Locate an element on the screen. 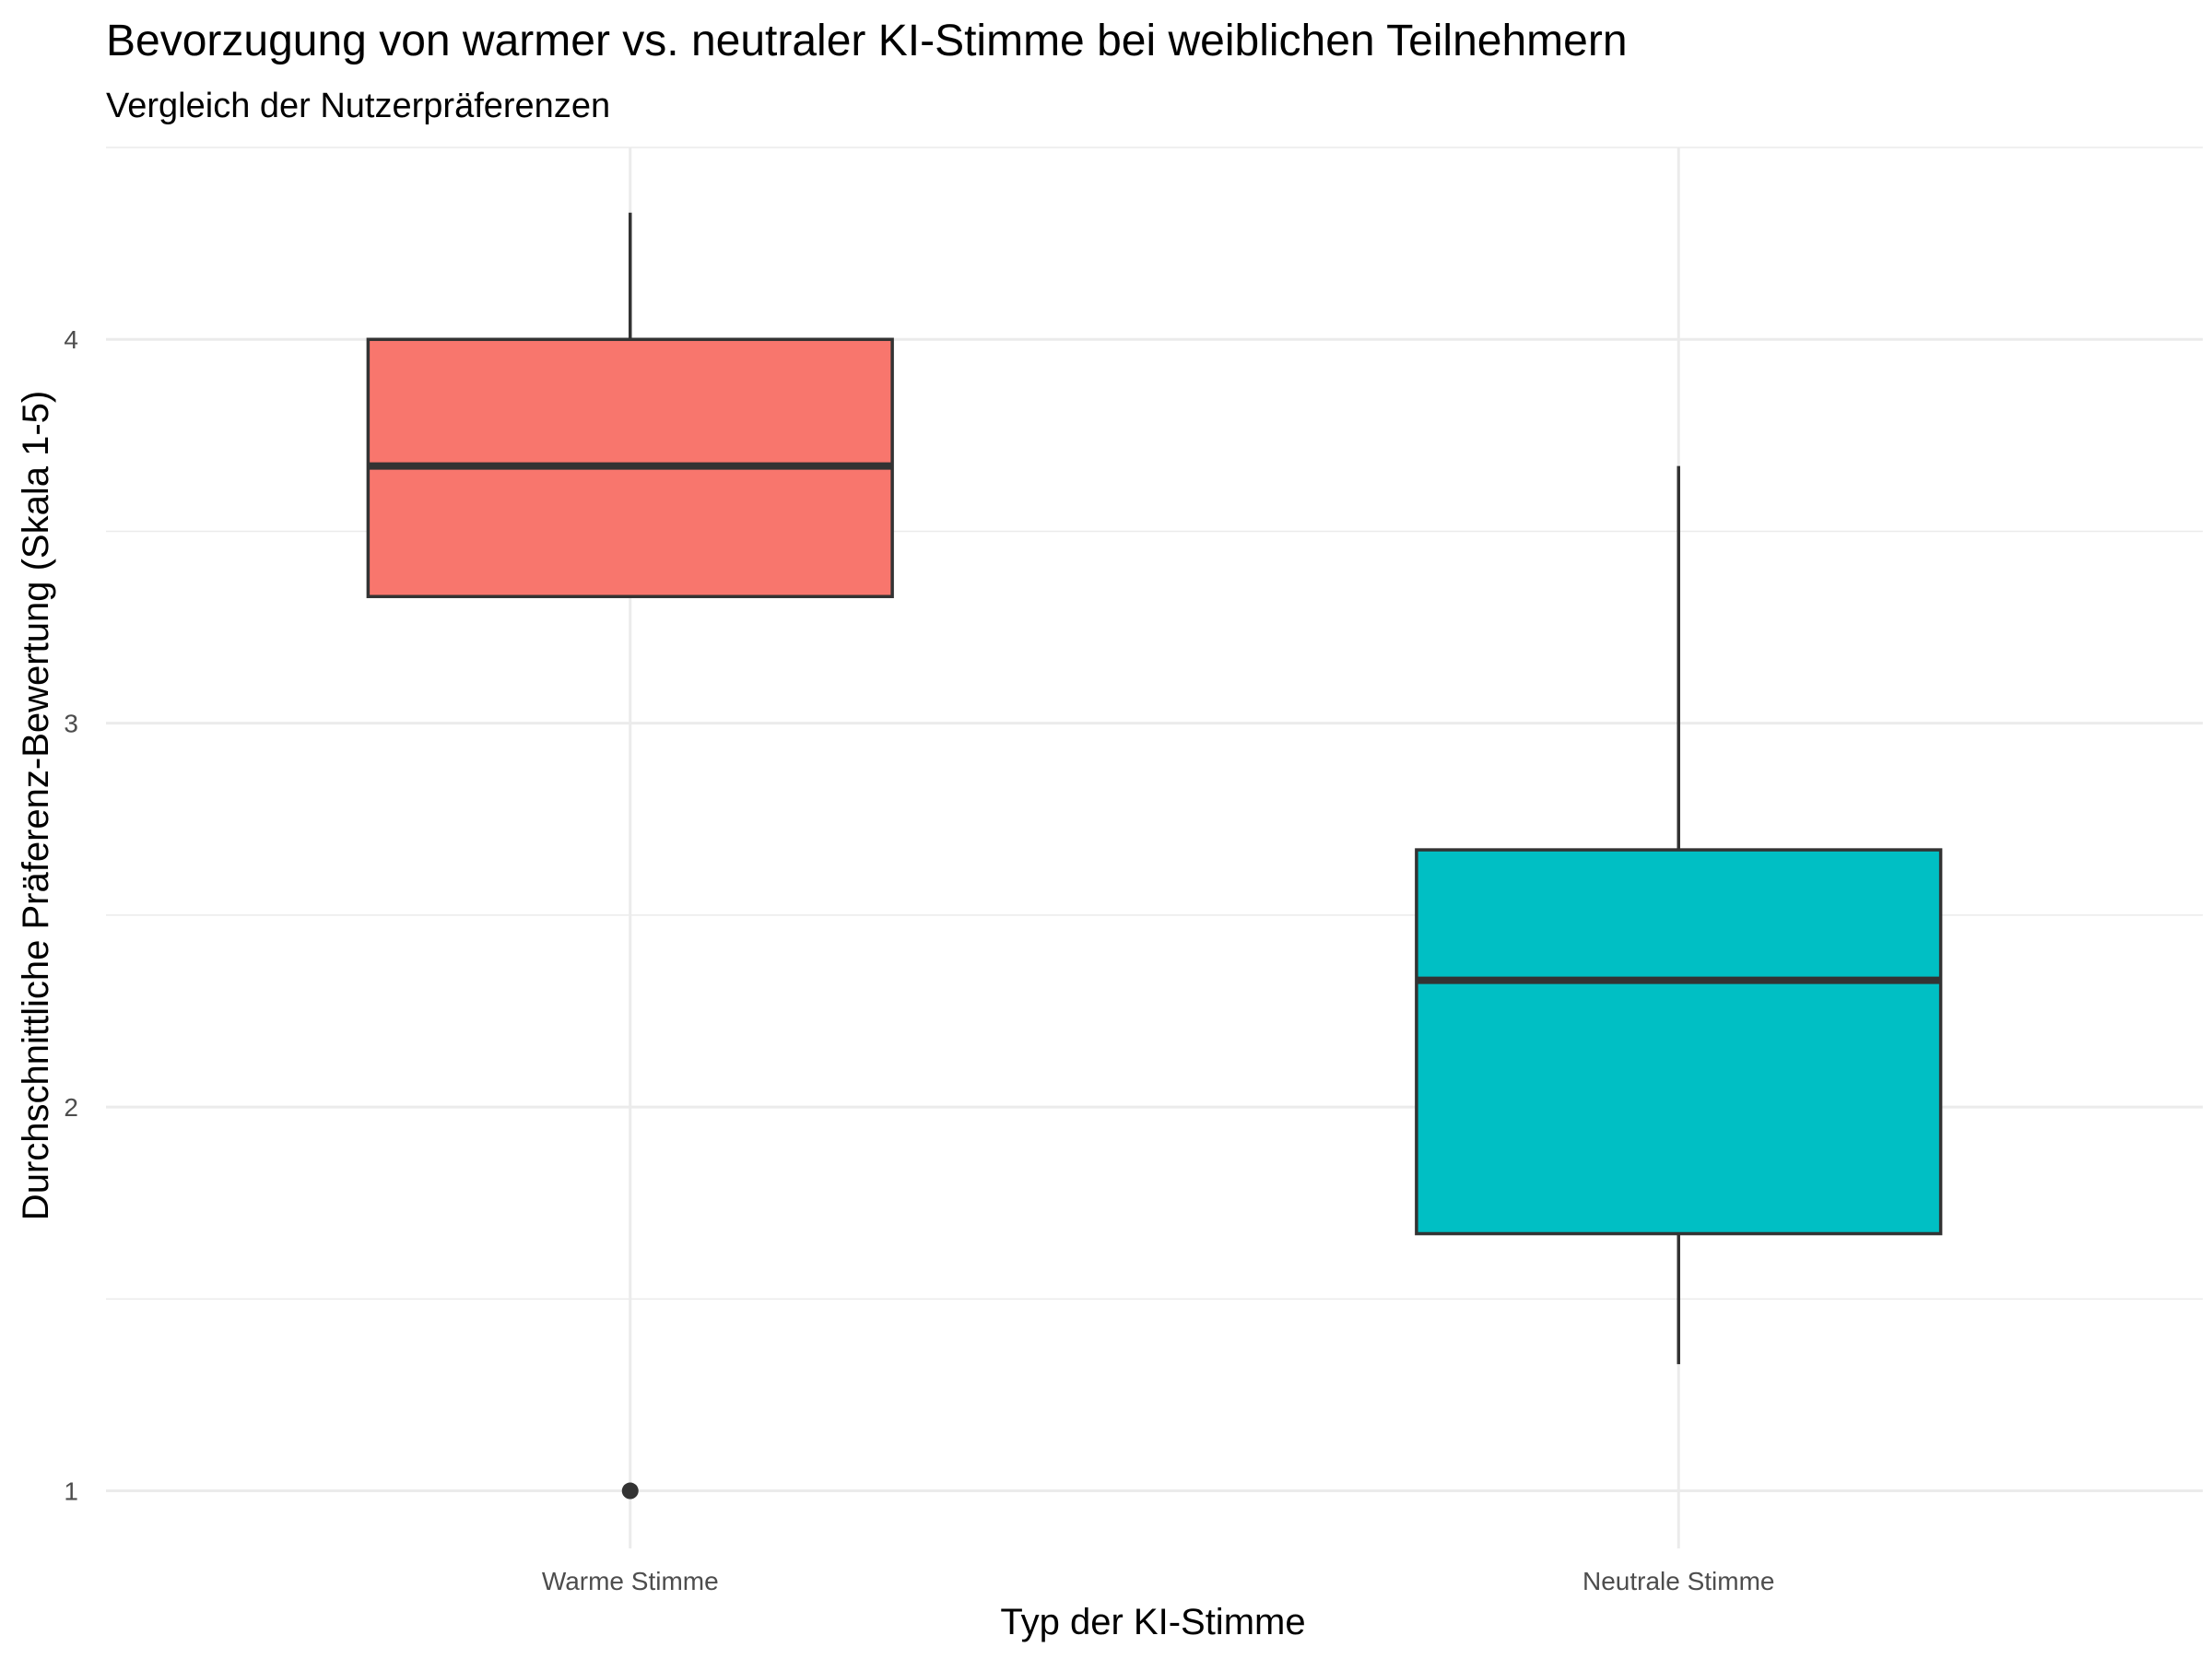 The image size is (2212, 1659). box-group is located at coordinates (1679, 915).